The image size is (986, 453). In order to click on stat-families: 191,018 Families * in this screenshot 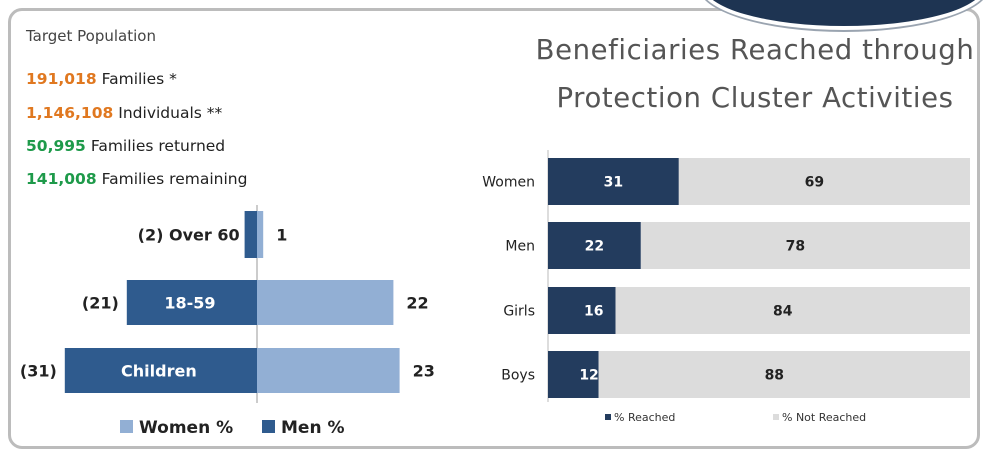, I will do `click(101, 79)`.